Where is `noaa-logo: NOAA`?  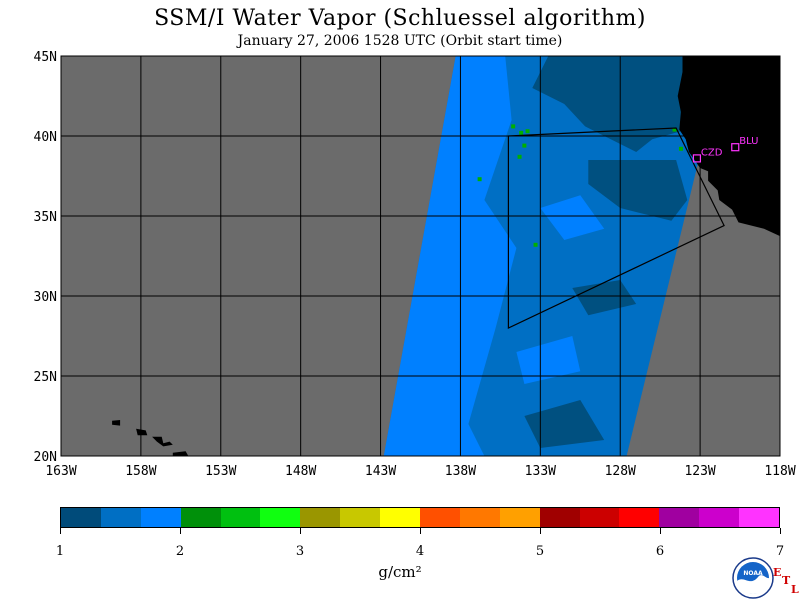 noaa-logo: NOAA is located at coordinates (753, 578).